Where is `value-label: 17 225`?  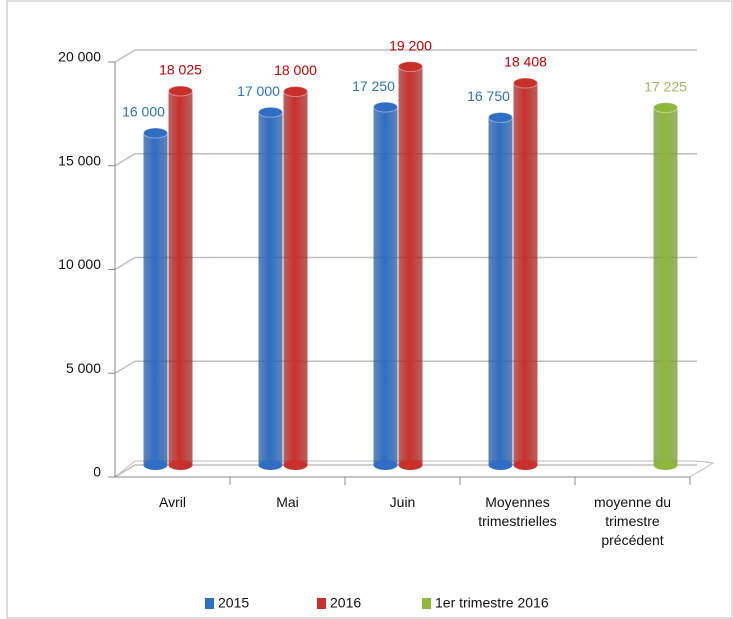 value-label: 17 225 is located at coordinates (665, 86).